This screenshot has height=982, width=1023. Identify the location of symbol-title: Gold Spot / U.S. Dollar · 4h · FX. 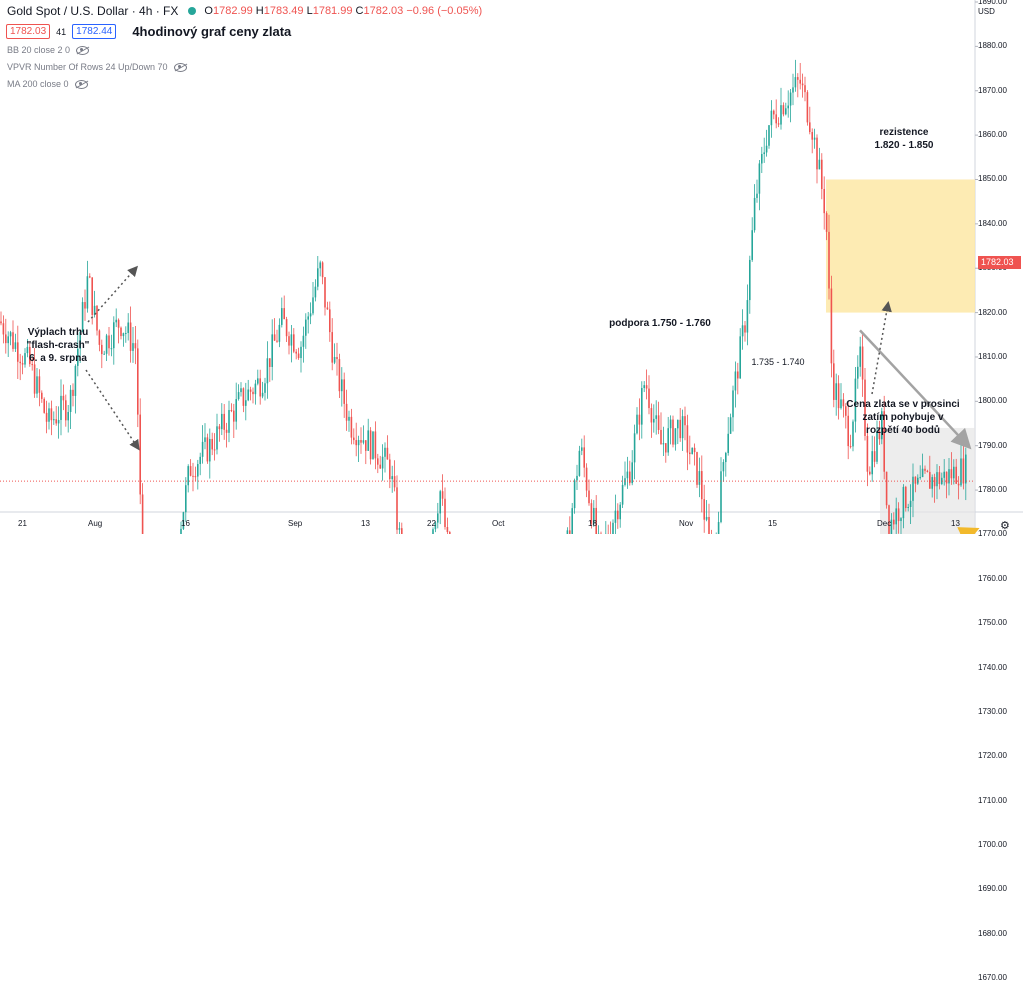
(92, 11).